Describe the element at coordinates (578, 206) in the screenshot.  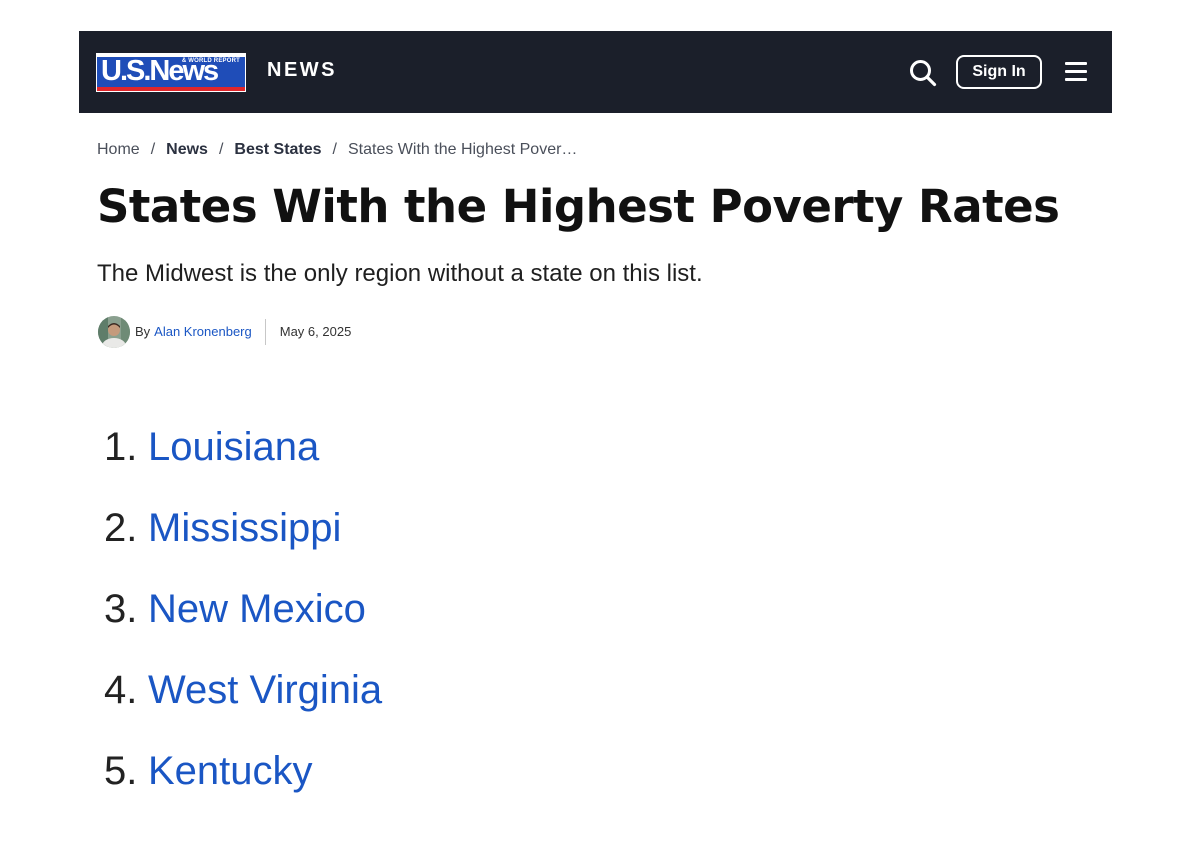
I see `page-title: States With the Highest Poverty Rates` at that location.